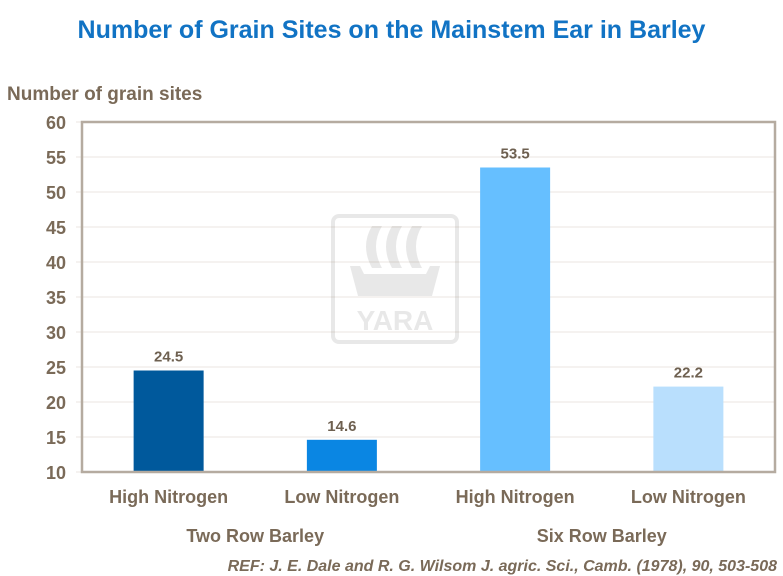 Image resolution: width=783 pixels, height=576 pixels. What do you see at coordinates (255, 536) in the screenshot?
I see `group-label: Two Row Barley` at bounding box center [255, 536].